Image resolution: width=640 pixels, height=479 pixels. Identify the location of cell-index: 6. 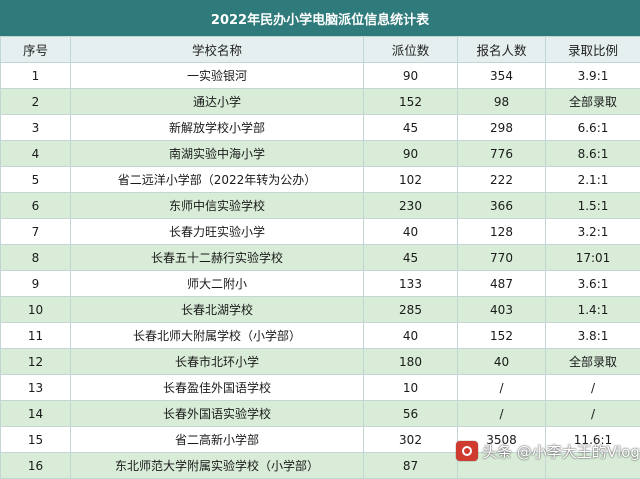
(36, 206).